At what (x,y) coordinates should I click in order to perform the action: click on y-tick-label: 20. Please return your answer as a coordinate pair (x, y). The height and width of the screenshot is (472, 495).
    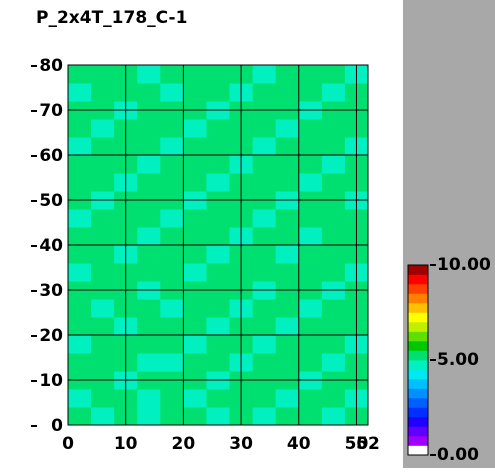
    Looking at the image, I should click on (51, 336).